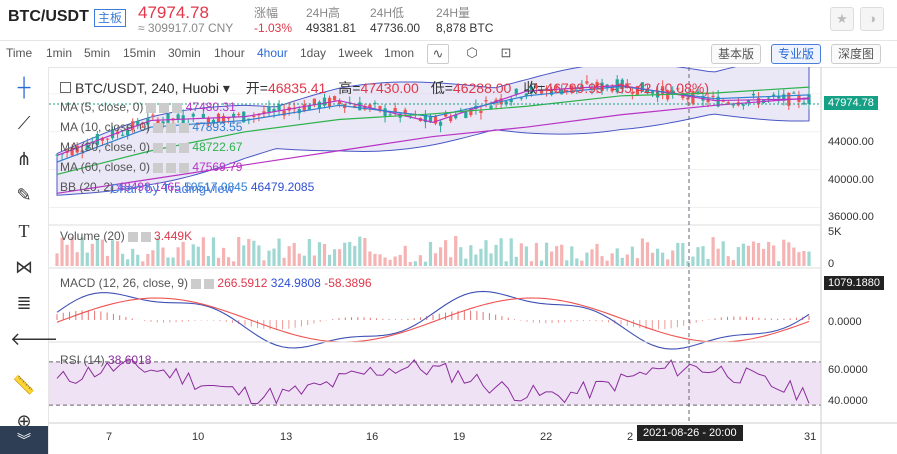 This screenshot has height=454, width=897. What do you see at coordinates (433, 320) in the screenshot?
I see `macd-pane` at bounding box center [433, 320].